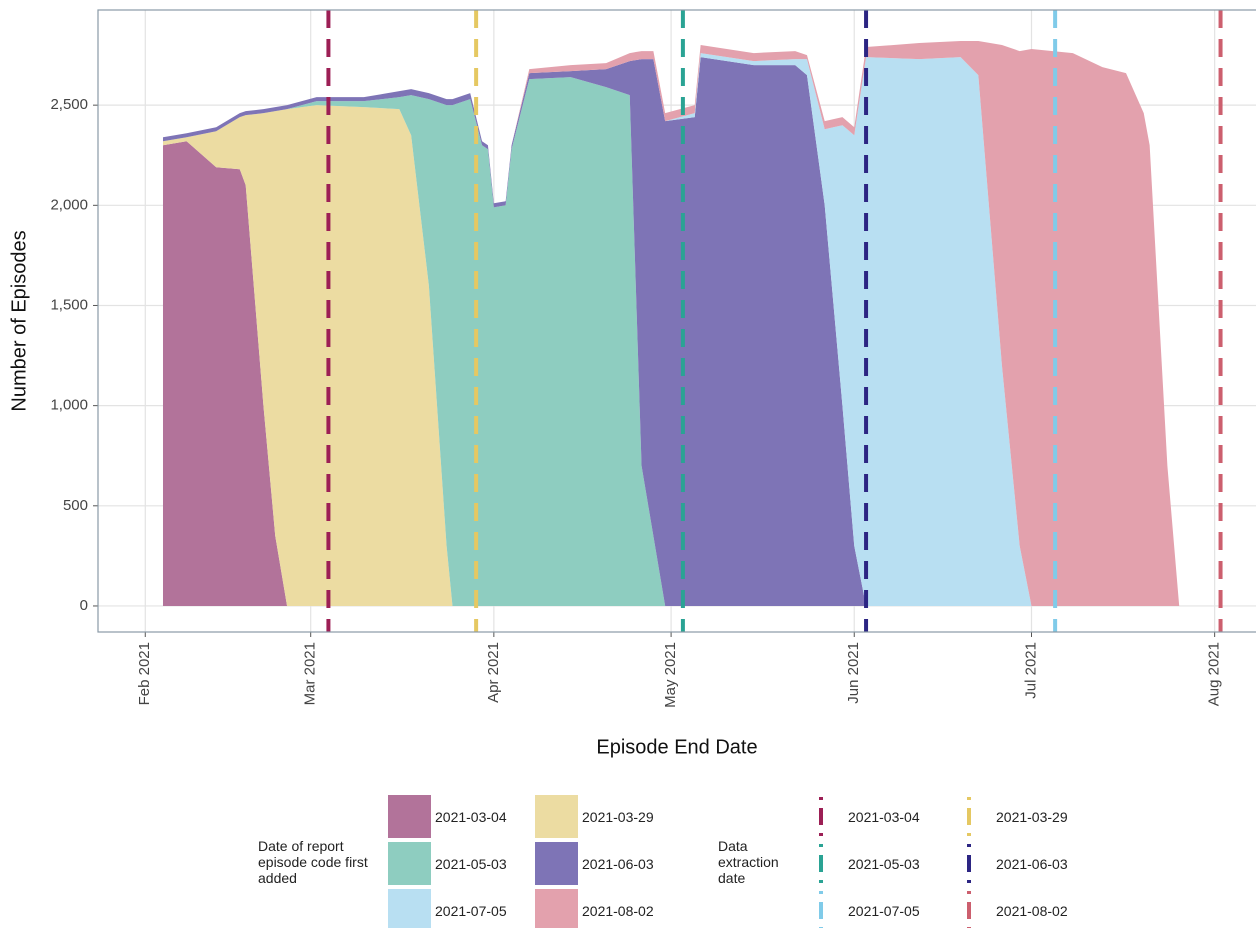 This screenshot has width=1256, height=928. What do you see at coordinates (69, 304) in the screenshot?
I see `y-tick-label: 1,500` at bounding box center [69, 304].